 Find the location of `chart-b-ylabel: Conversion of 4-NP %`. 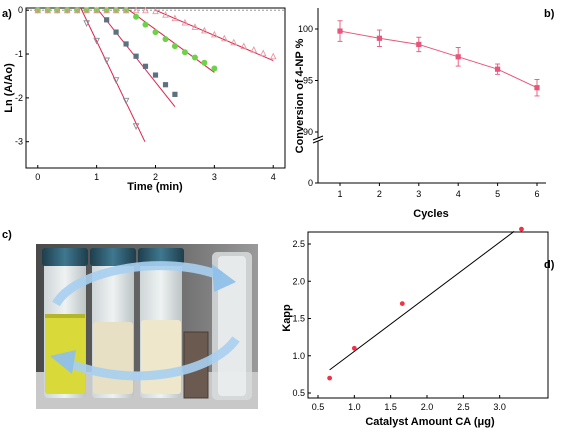

chart-b-ylabel: Conversion of 4-NP % is located at coordinates (300, 95).